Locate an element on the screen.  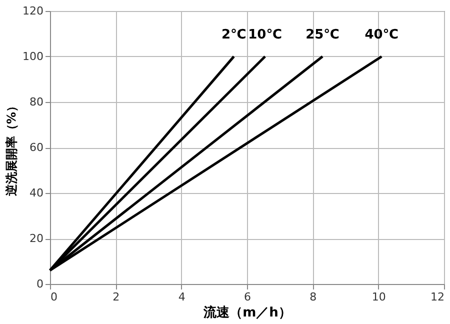
series-label: 25℃ is located at coordinates (323, 35).